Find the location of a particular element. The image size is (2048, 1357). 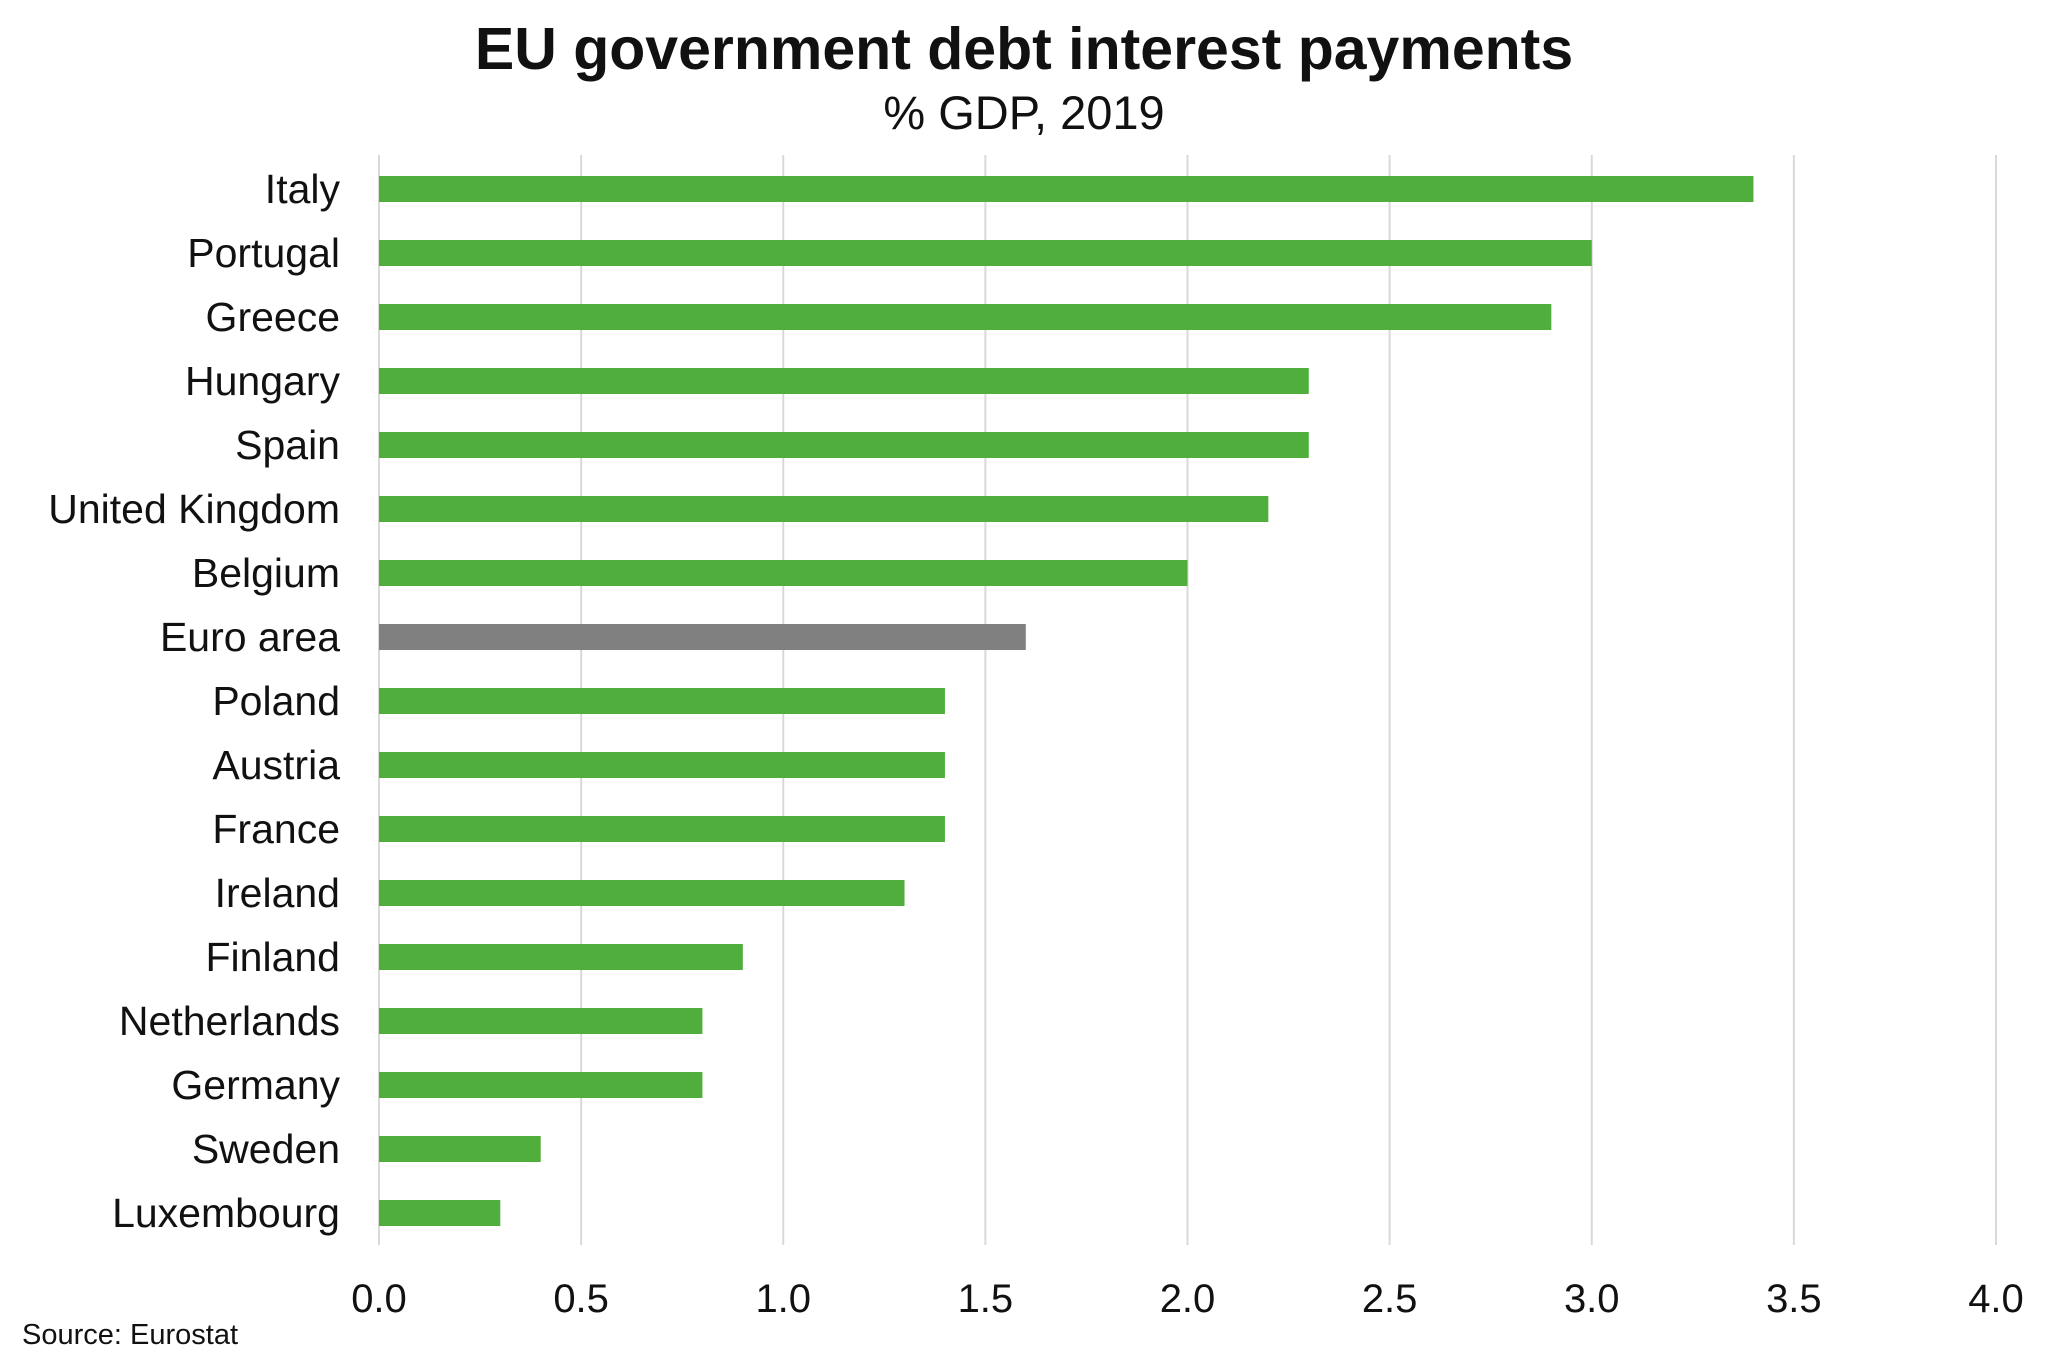

bar-hungary is located at coordinates (844, 381).